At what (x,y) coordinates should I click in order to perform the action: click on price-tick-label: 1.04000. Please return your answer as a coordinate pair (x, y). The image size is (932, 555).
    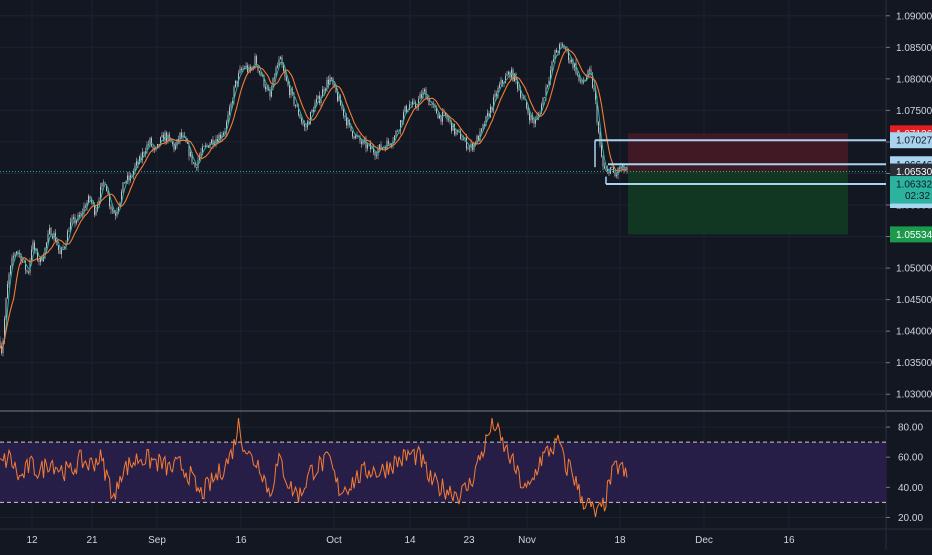
    Looking at the image, I should click on (914, 332).